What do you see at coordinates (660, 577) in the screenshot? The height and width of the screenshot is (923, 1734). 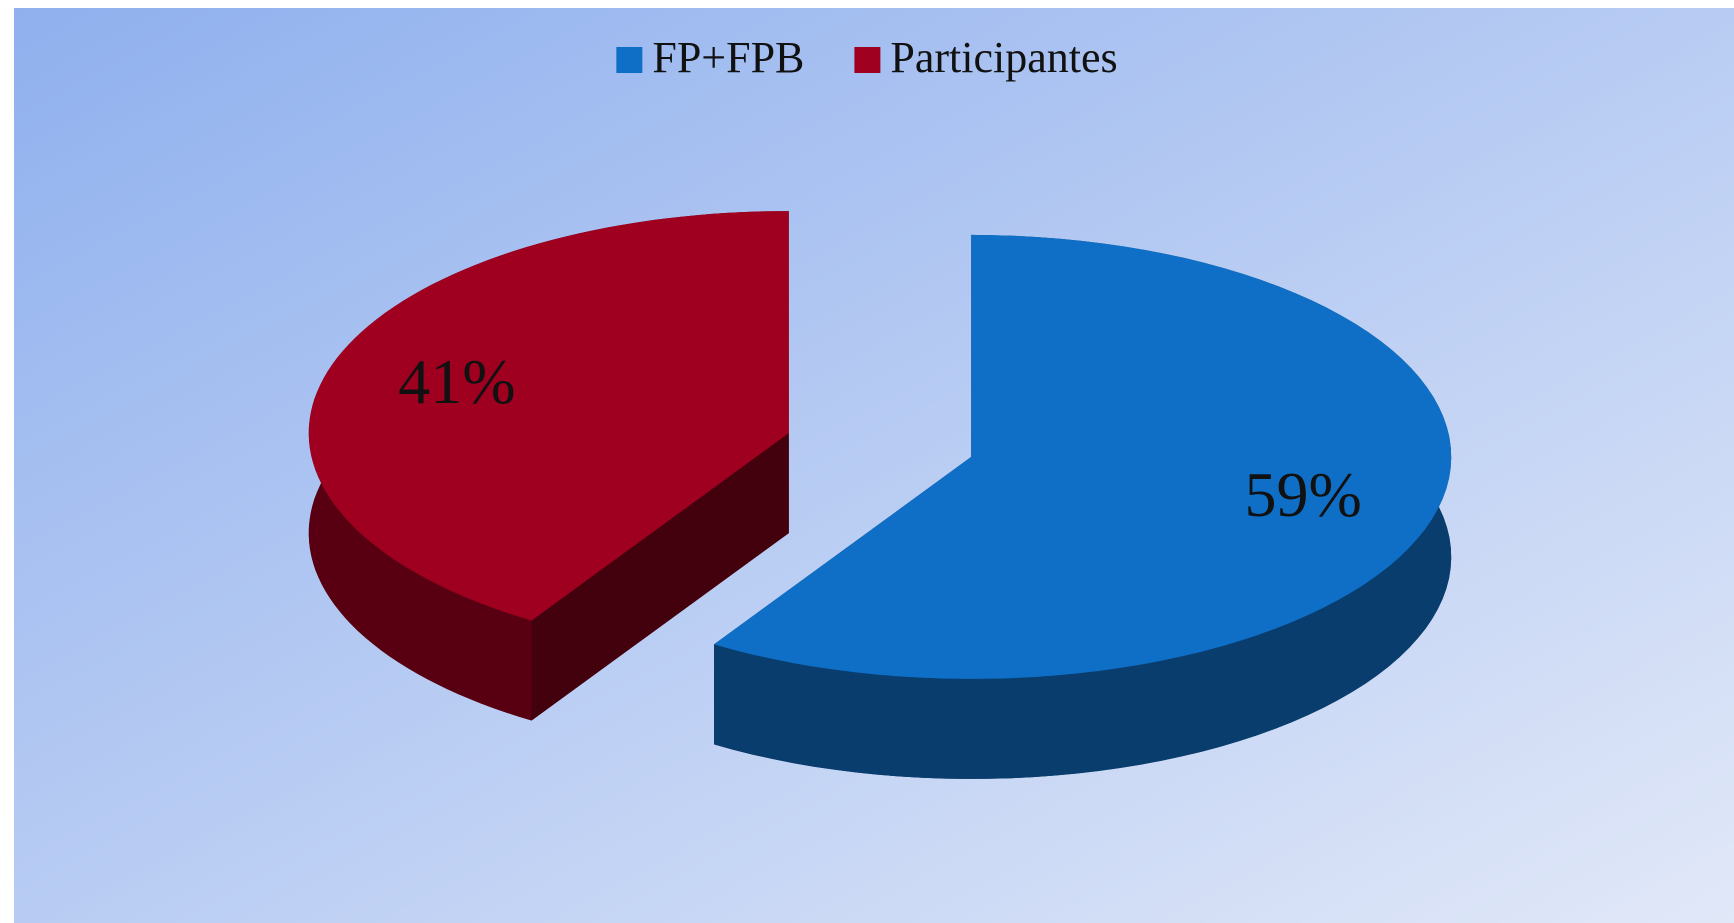 I see `slice-cut-face` at bounding box center [660, 577].